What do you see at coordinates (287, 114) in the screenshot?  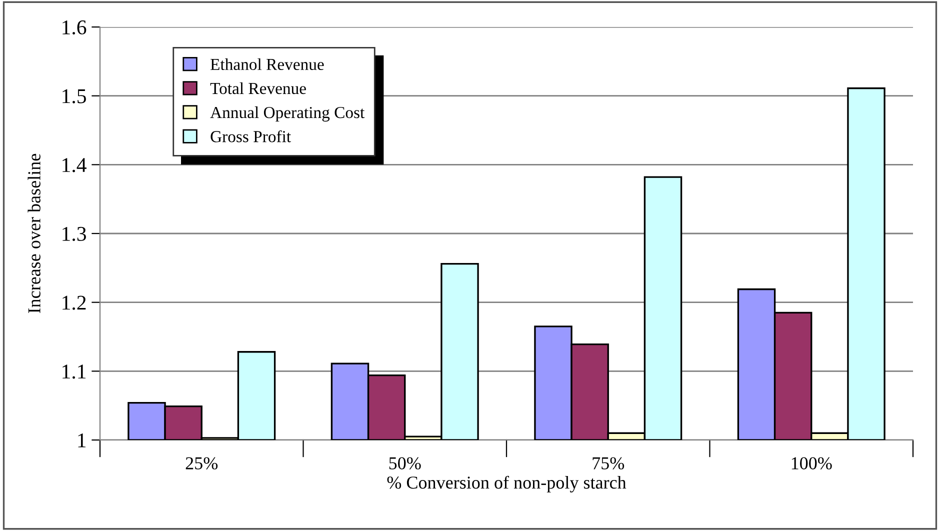 I see `legend-label: Annual Operating Cost` at bounding box center [287, 114].